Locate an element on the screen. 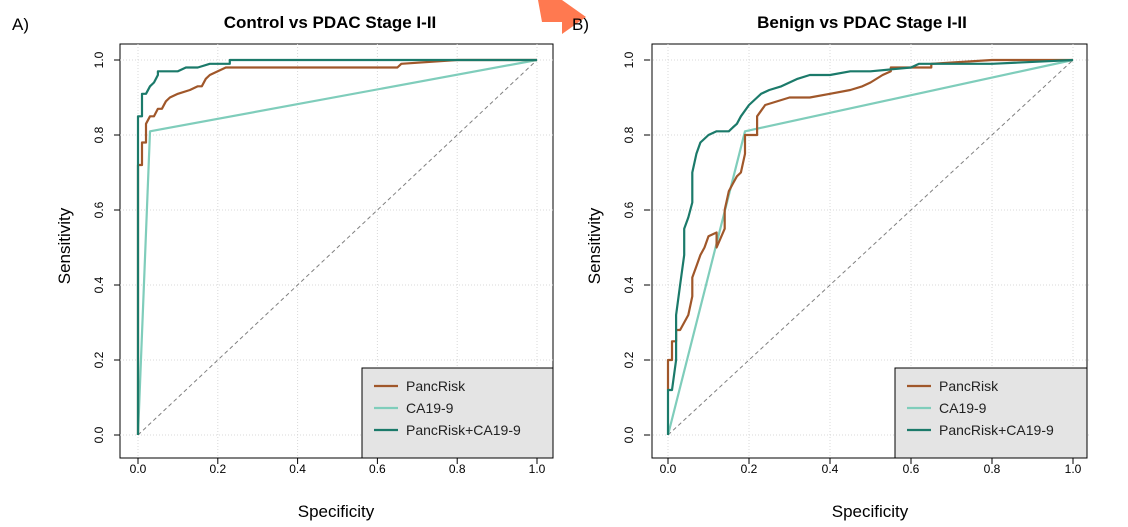  chart-title-b: Benign vs PDAC Stage I-II is located at coordinates (862, 22).